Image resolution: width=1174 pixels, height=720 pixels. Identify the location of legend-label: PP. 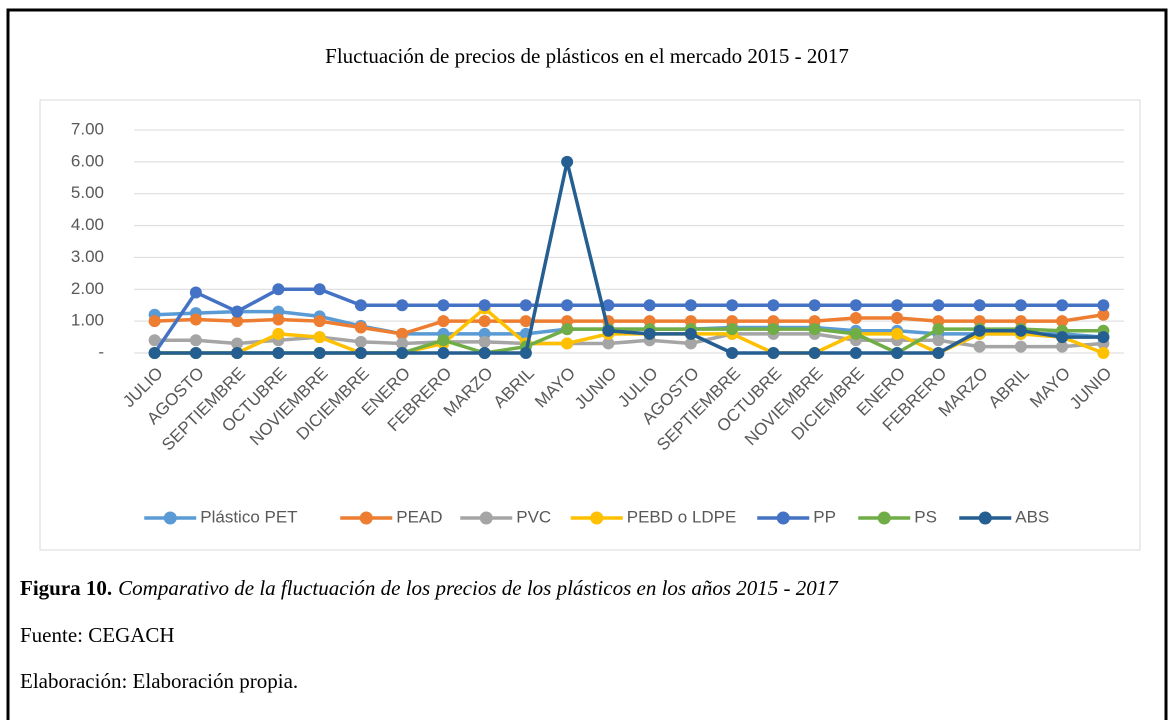
(824, 516).